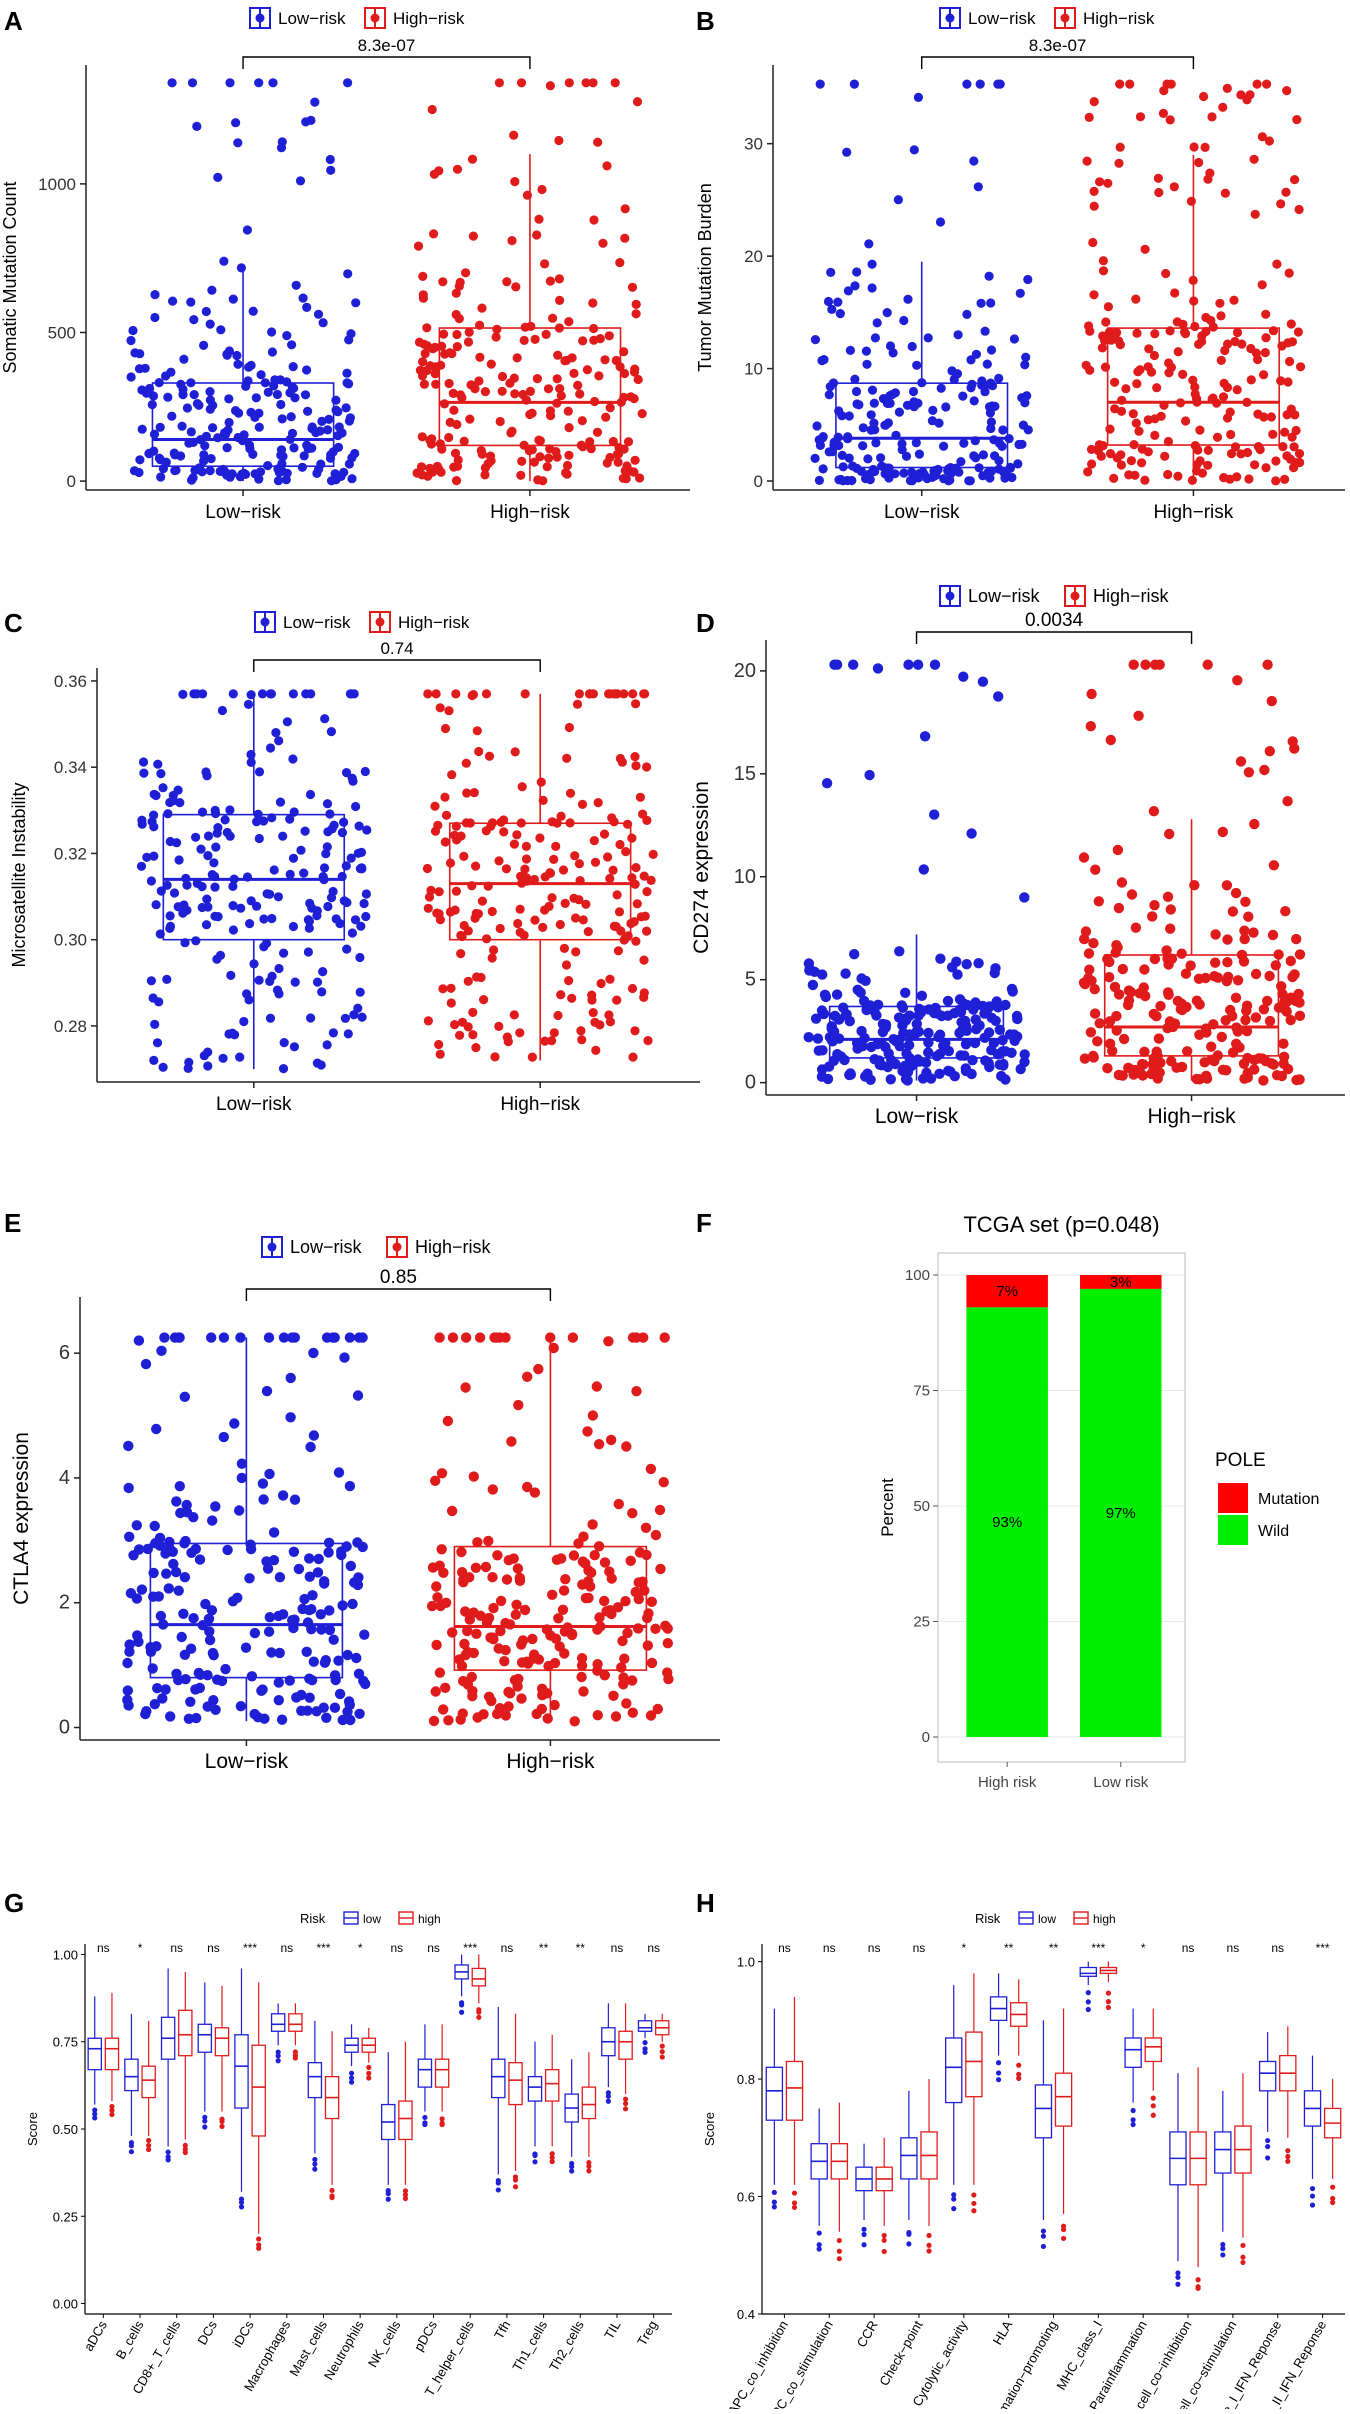 The width and height of the screenshot is (1350, 2414). Describe the element at coordinates (313, 2160) in the screenshot. I see `category-6: ***Mast_cells` at that location.